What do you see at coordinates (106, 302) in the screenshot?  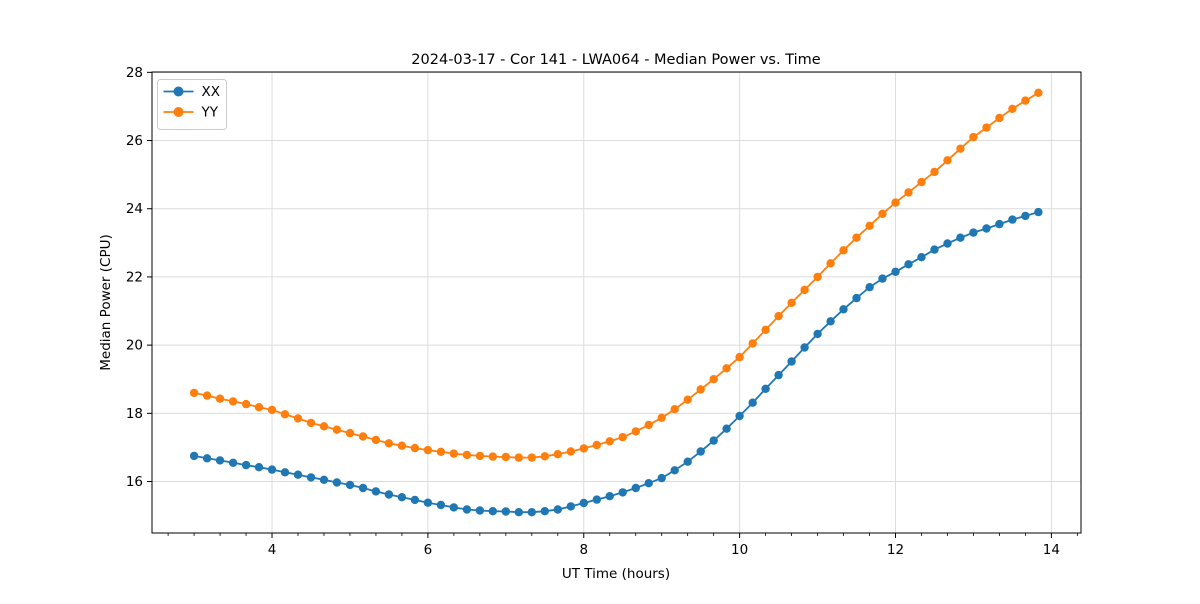 I see `y-axis-label: Median Power (CPU)` at bounding box center [106, 302].